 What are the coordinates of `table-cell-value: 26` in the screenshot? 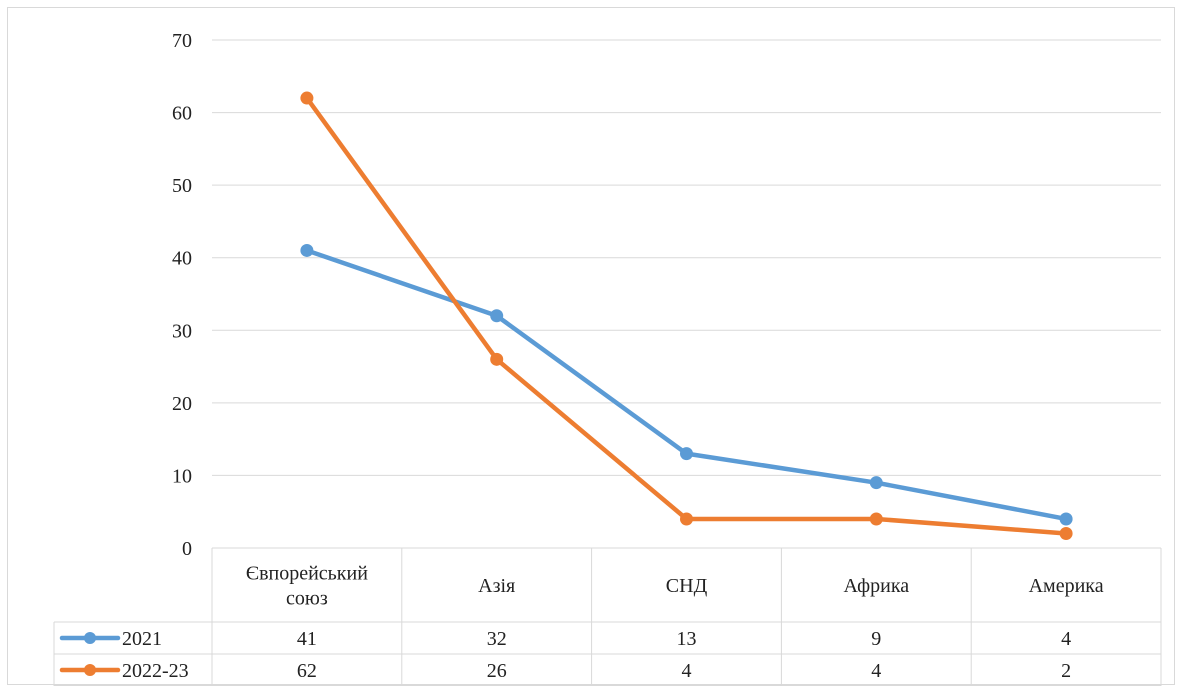 It's located at (497, 671).